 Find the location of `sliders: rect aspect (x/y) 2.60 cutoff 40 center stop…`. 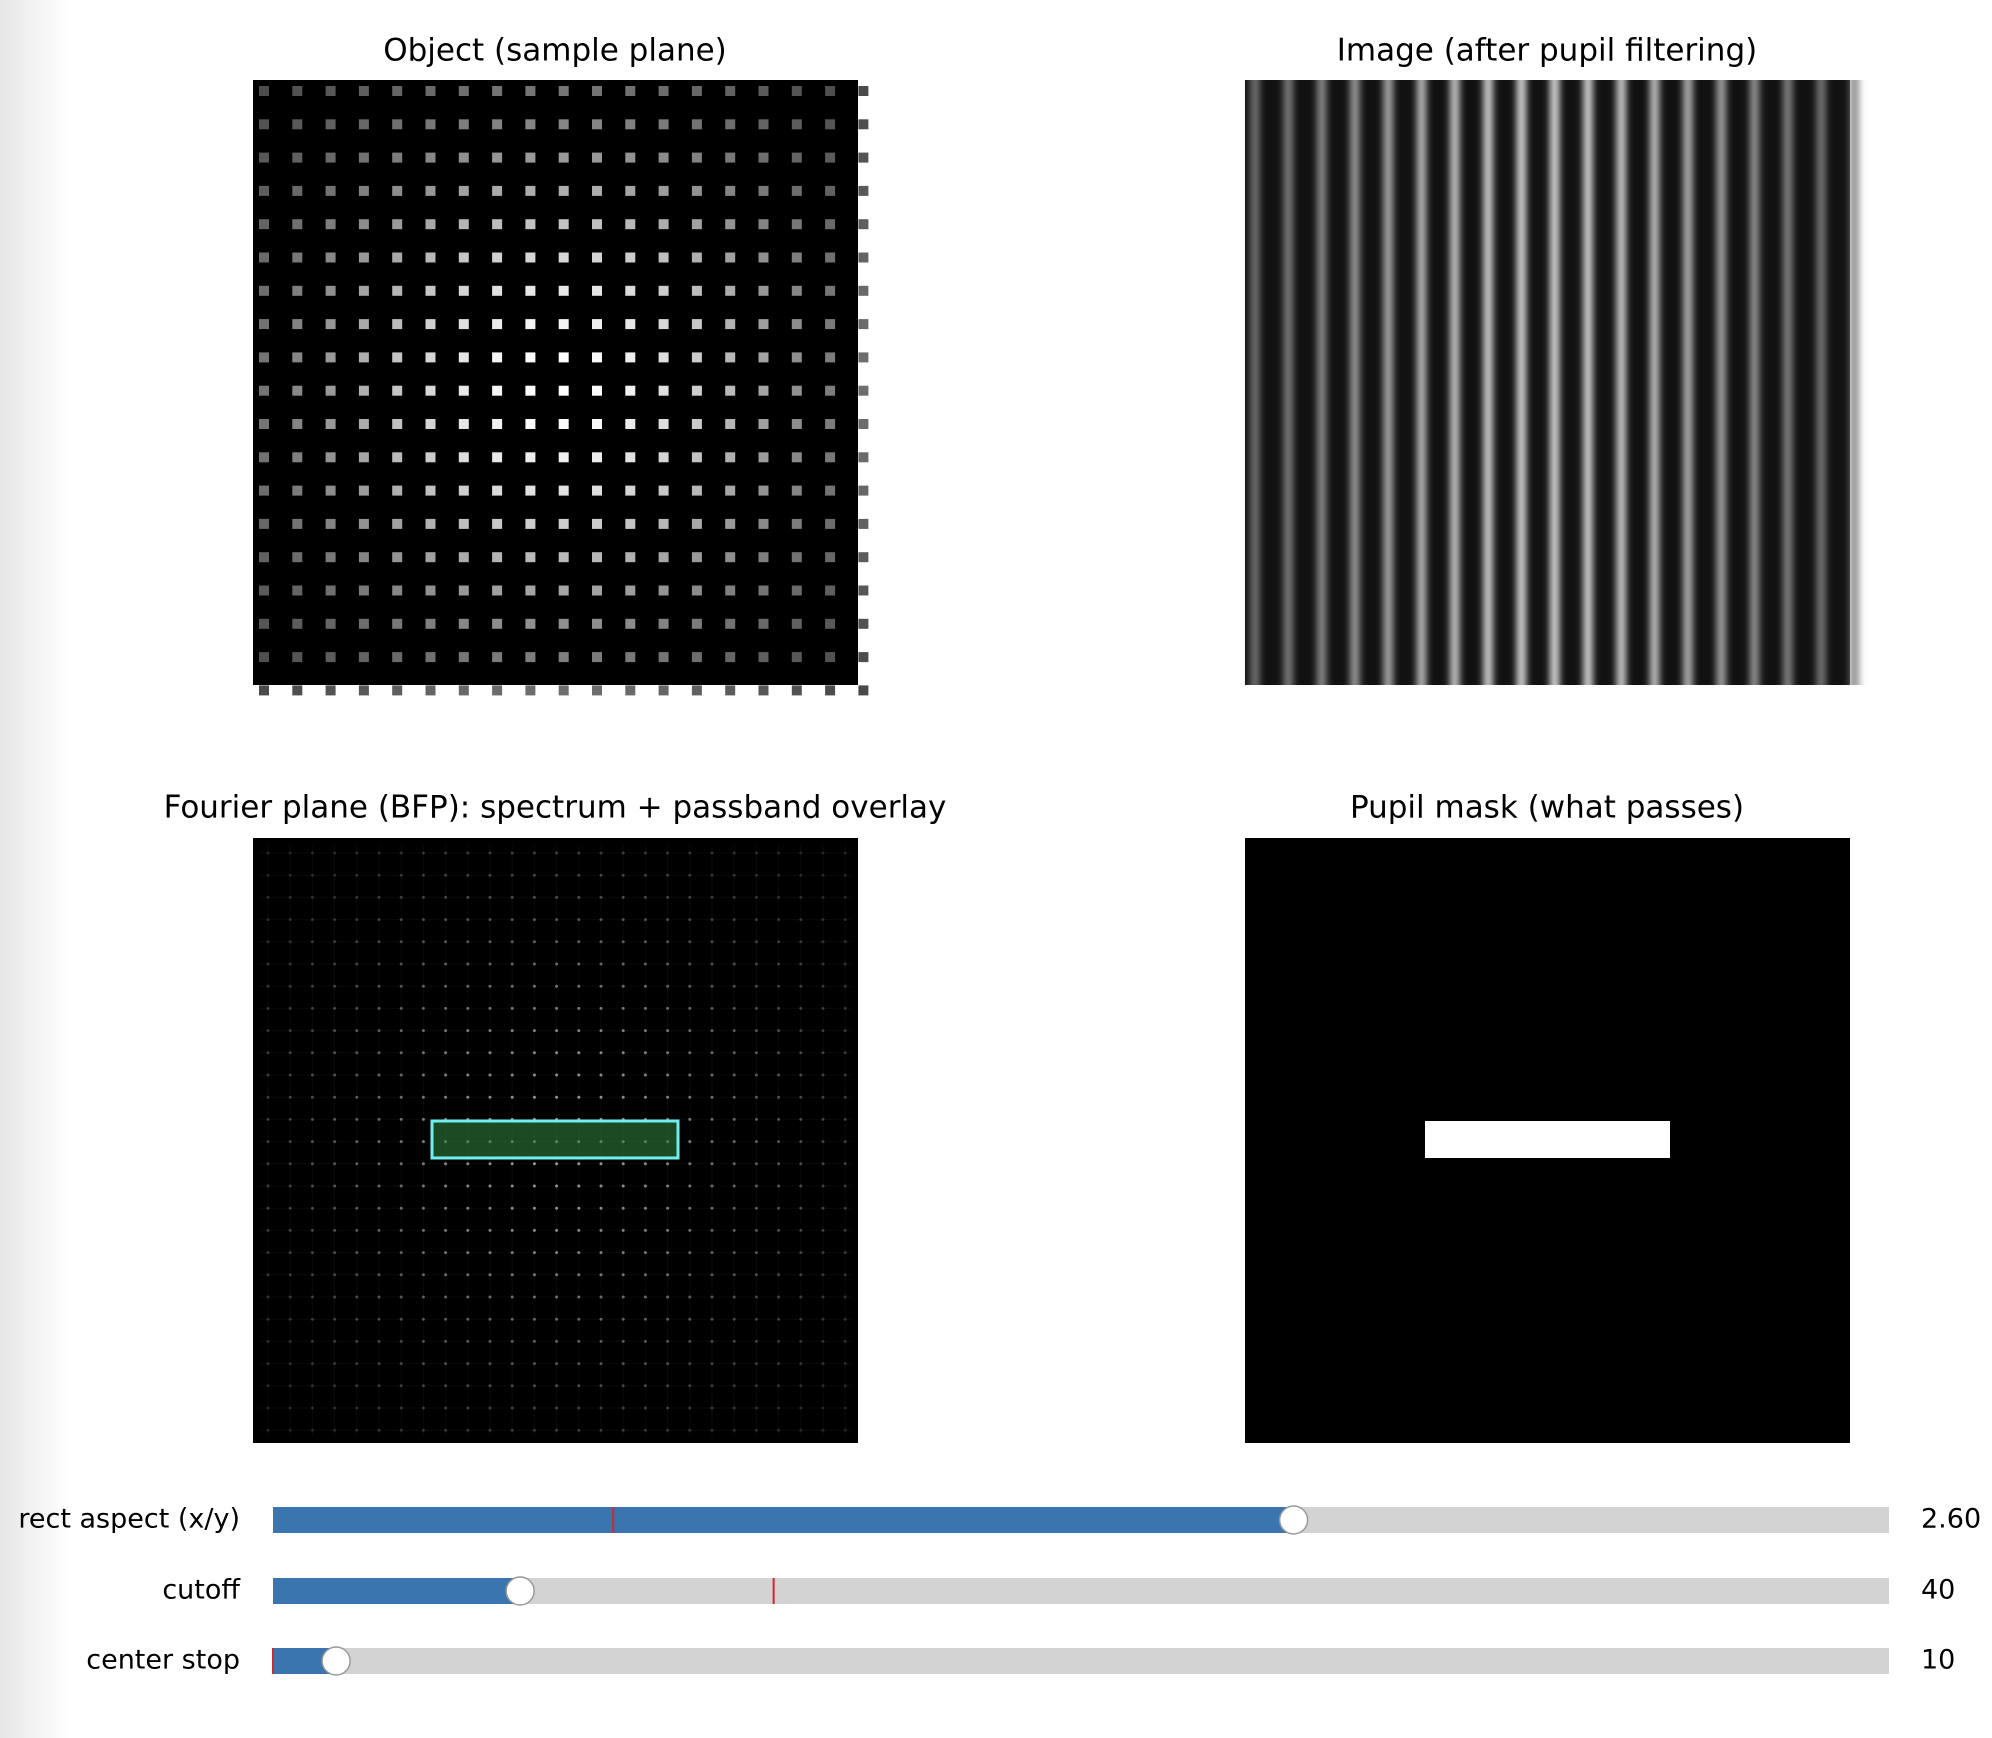

sliders: rect aspect (x/y) 2.60 cutoff 40 center stop… is located at coordinates (999, 1590).